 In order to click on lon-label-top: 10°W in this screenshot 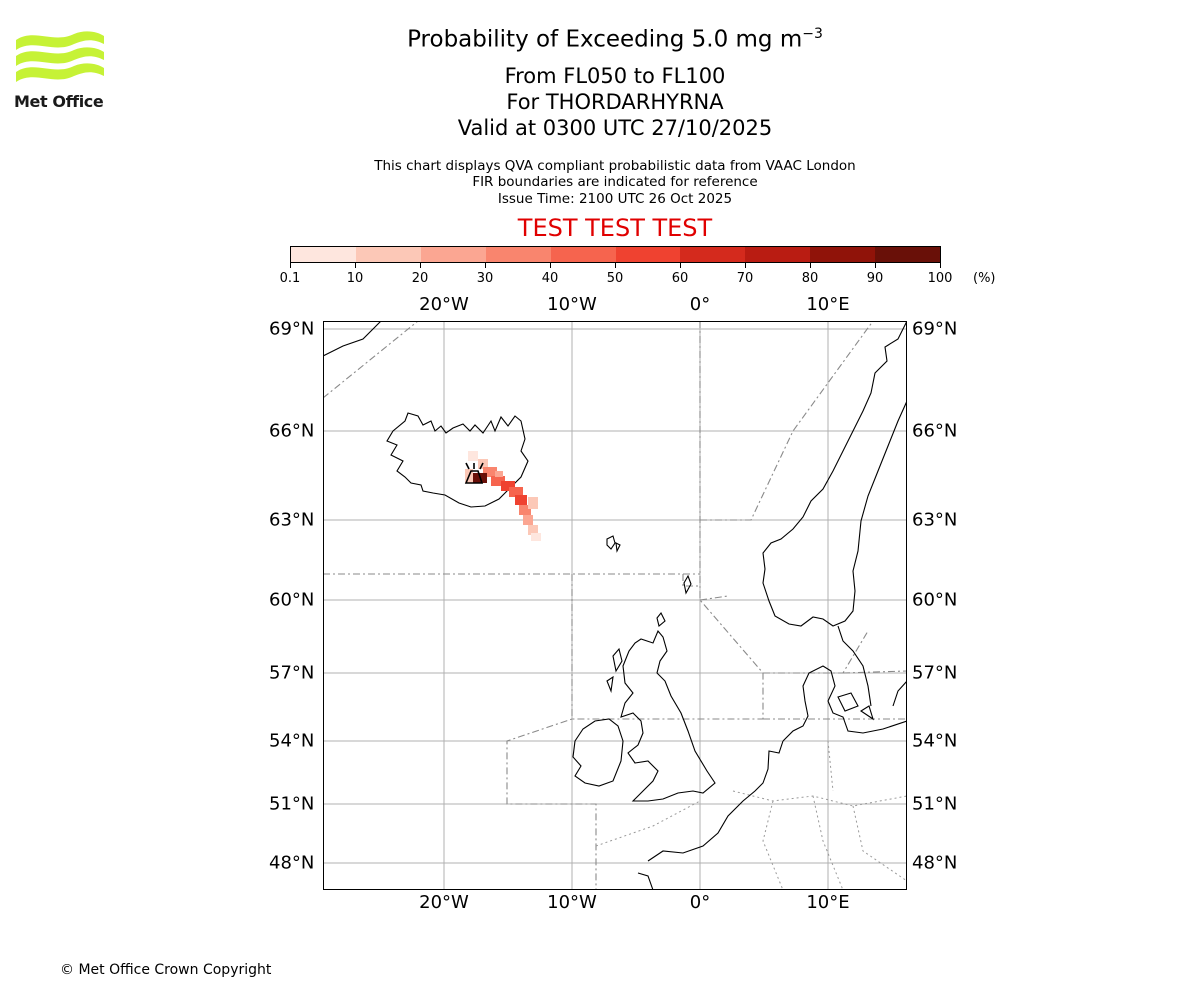, I will do `click(572, 304)`.